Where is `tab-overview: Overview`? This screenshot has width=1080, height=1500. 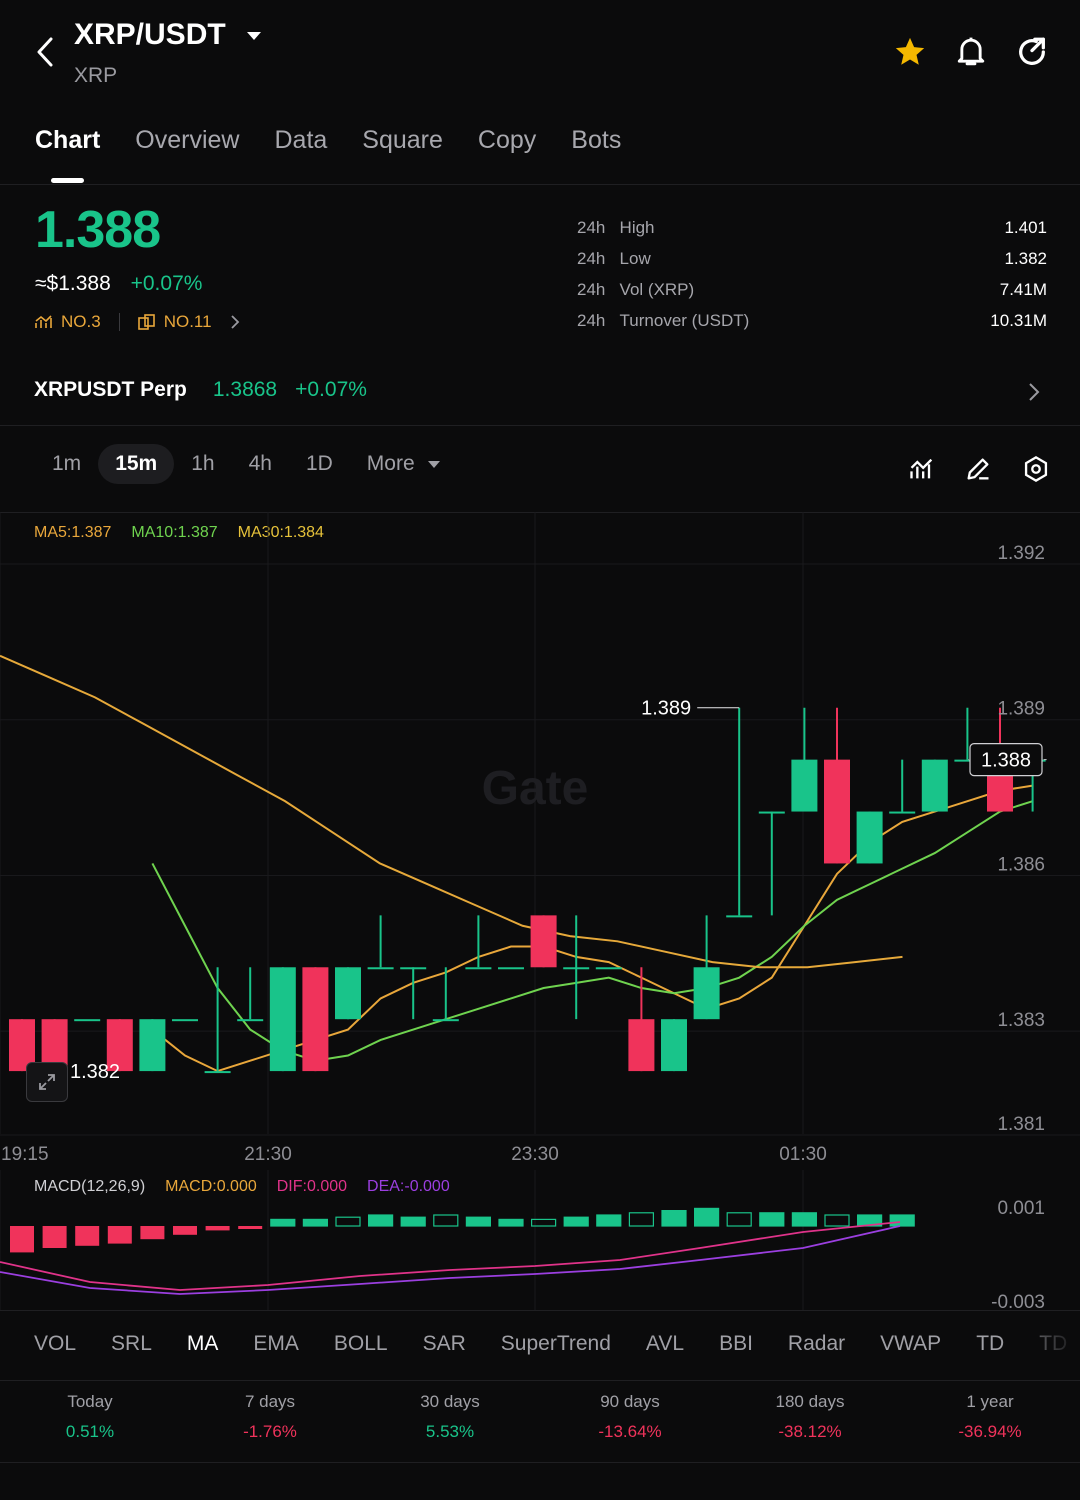
tab-overview: Overview is located at coordinates (187, 140).